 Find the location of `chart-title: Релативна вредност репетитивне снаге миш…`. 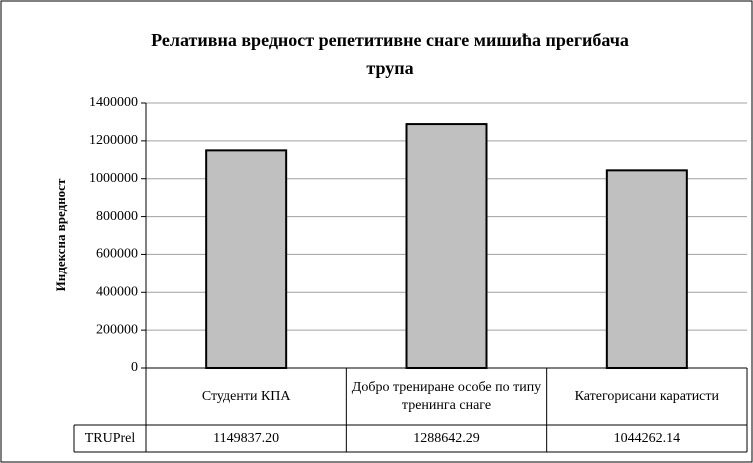

chart-title: Релативна вредност репетитивне снаге миш… is located at coordinates (390, 54).